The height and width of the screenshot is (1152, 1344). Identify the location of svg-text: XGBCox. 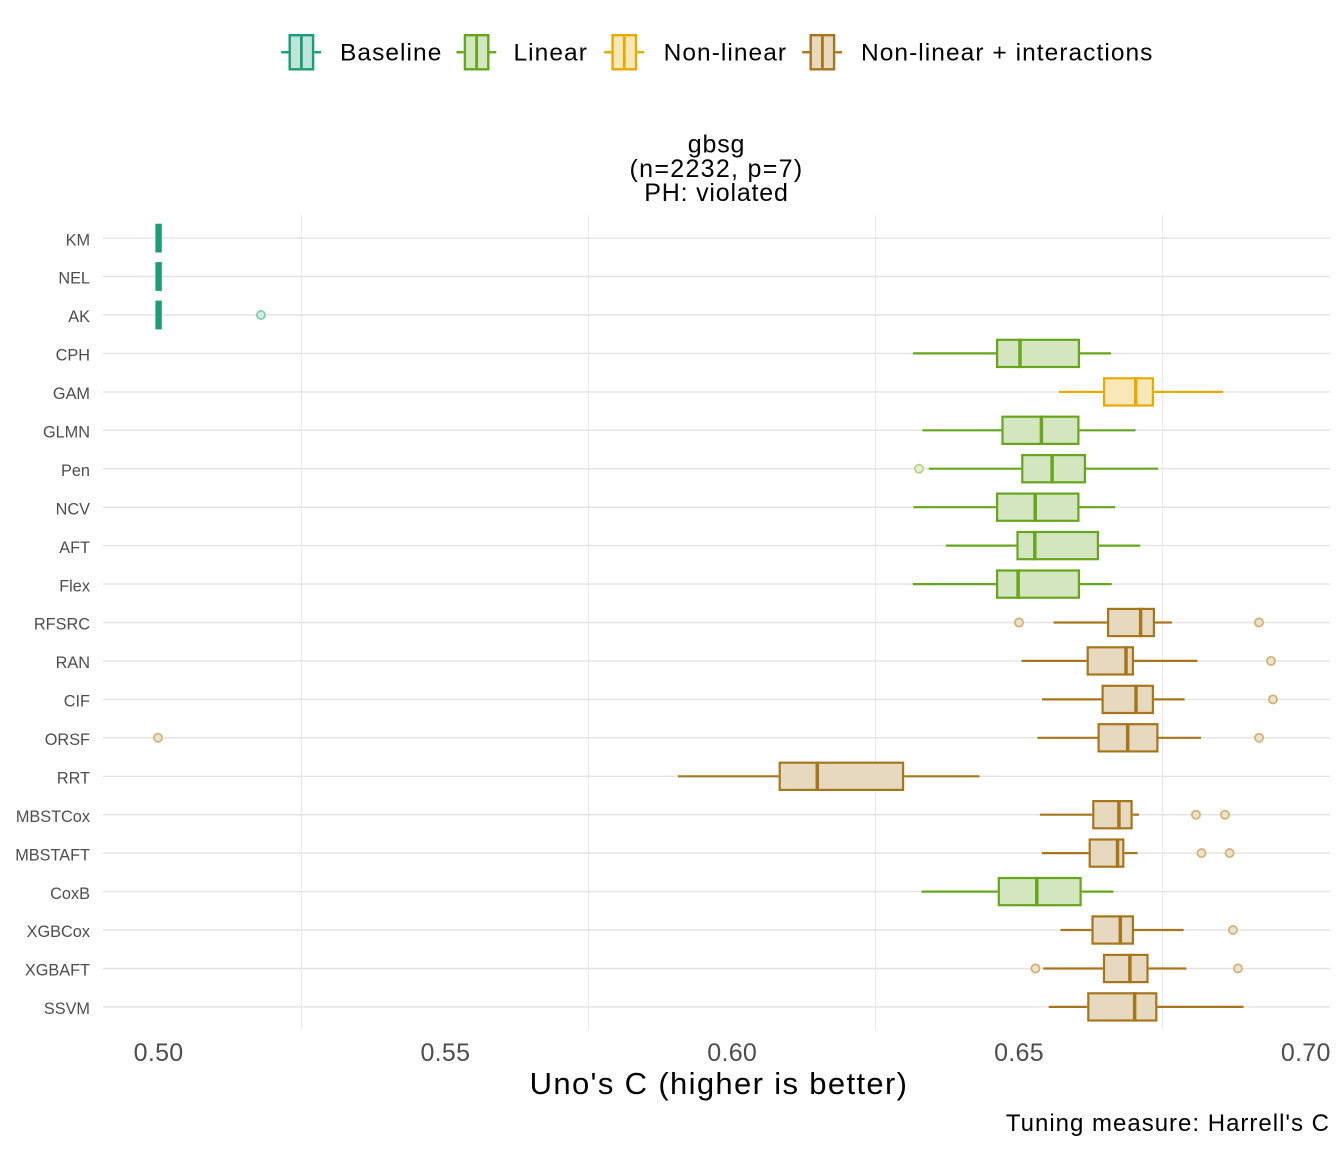
(58, 932).